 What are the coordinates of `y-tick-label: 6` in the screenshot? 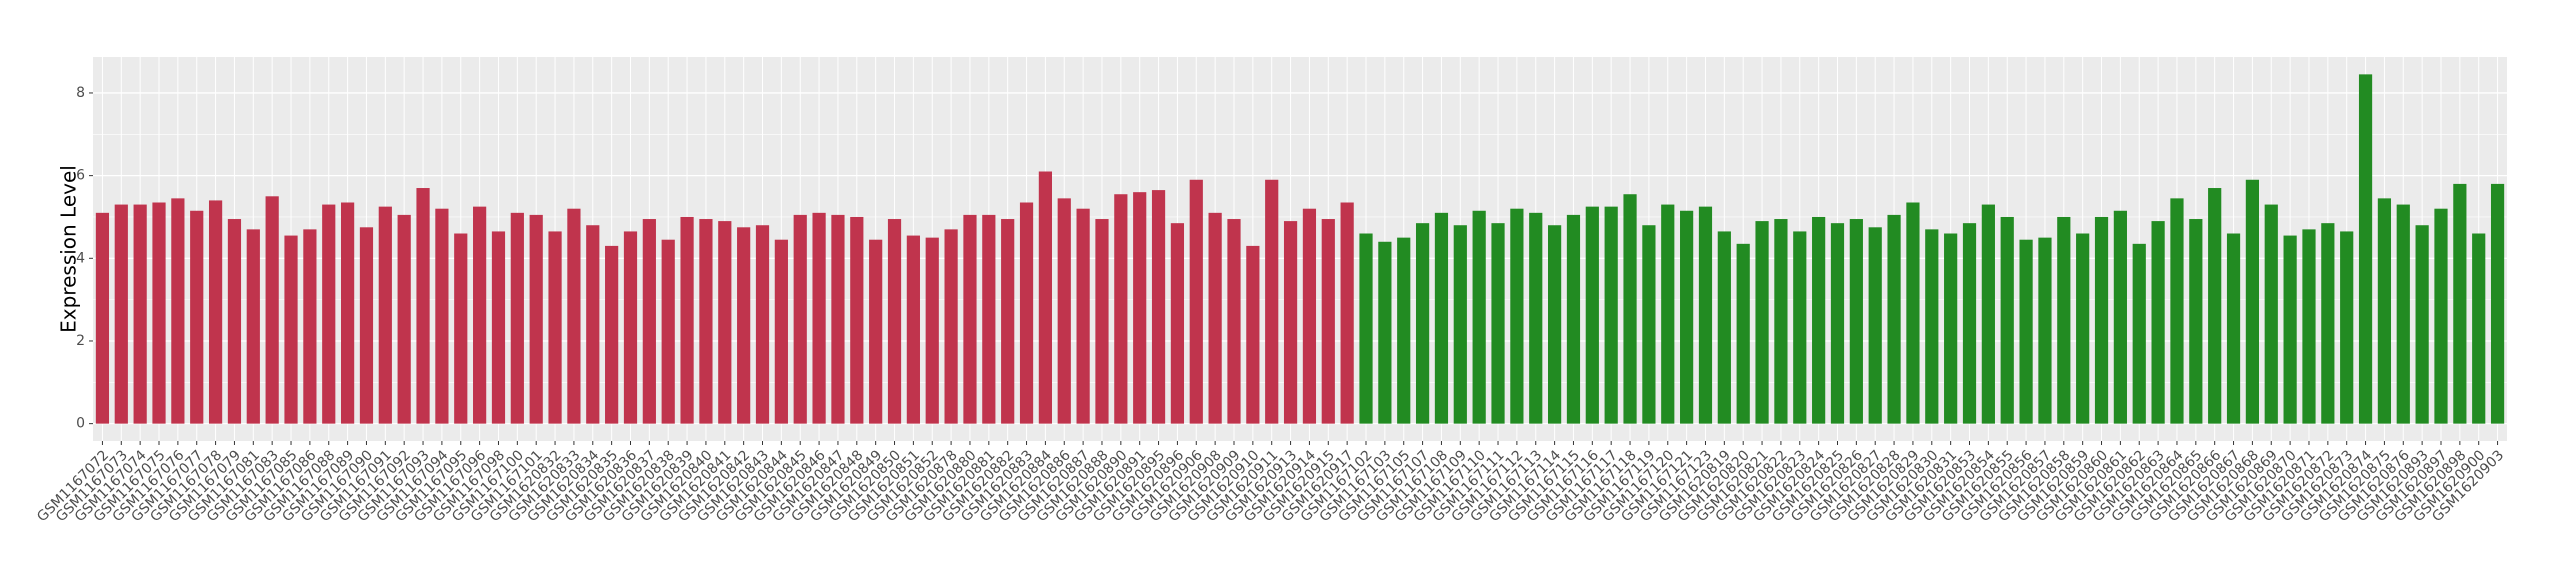 It's located at (80, 176).